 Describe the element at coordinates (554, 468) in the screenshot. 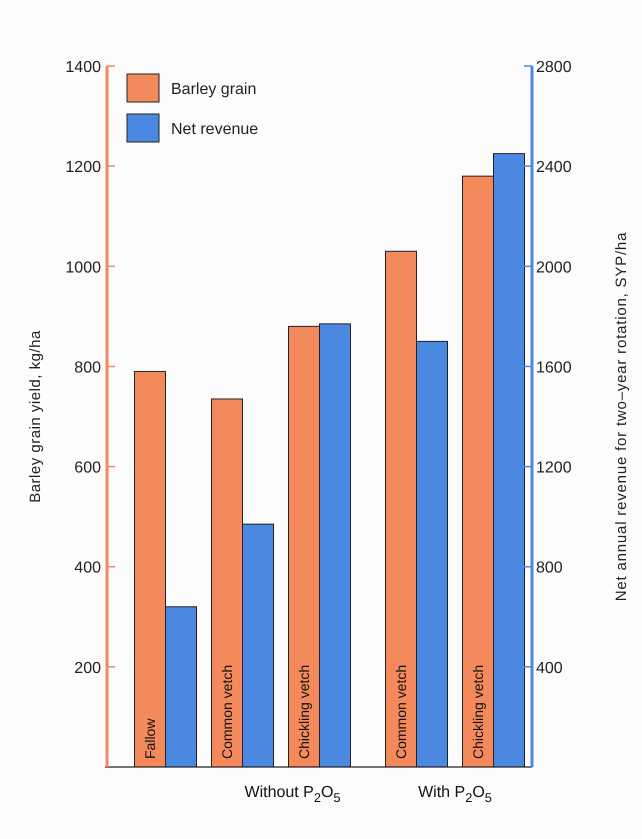

I see `y2-tick-label: 1200` at that location.